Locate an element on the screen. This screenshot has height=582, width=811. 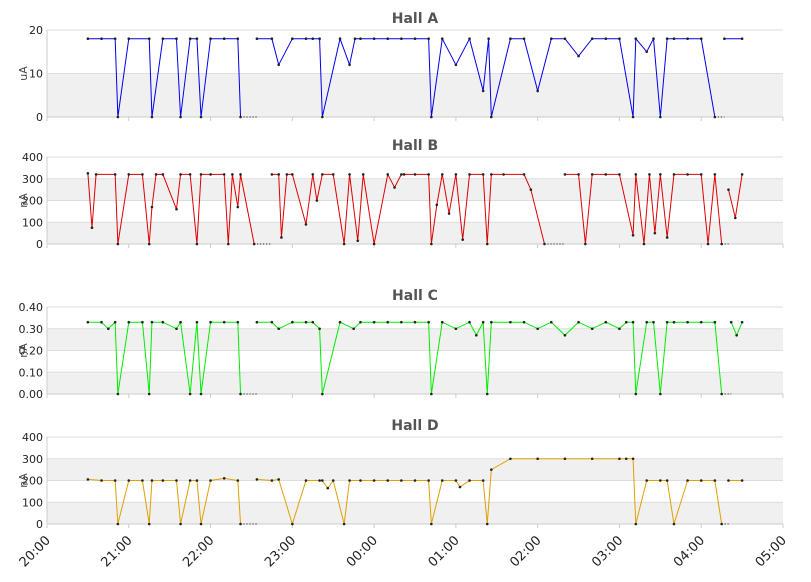
y-tick-label: 400 is located at coordinates (32, 157).